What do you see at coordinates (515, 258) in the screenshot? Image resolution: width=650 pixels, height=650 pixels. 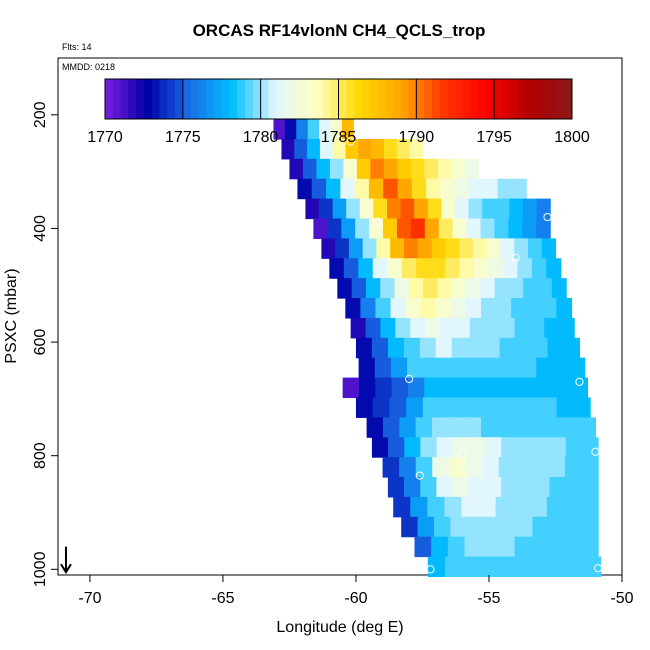 I see `sample-marker` at bounding box center [515, 258].